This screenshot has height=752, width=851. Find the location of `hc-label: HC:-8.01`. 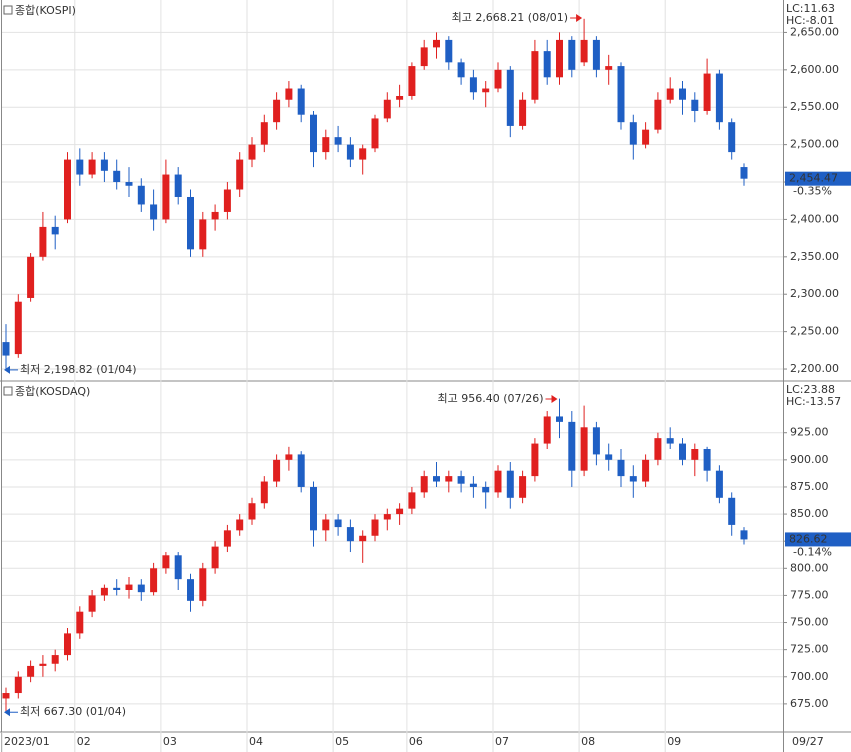

hc-label: HC:-8.01 is located at coordinates (810, 20).